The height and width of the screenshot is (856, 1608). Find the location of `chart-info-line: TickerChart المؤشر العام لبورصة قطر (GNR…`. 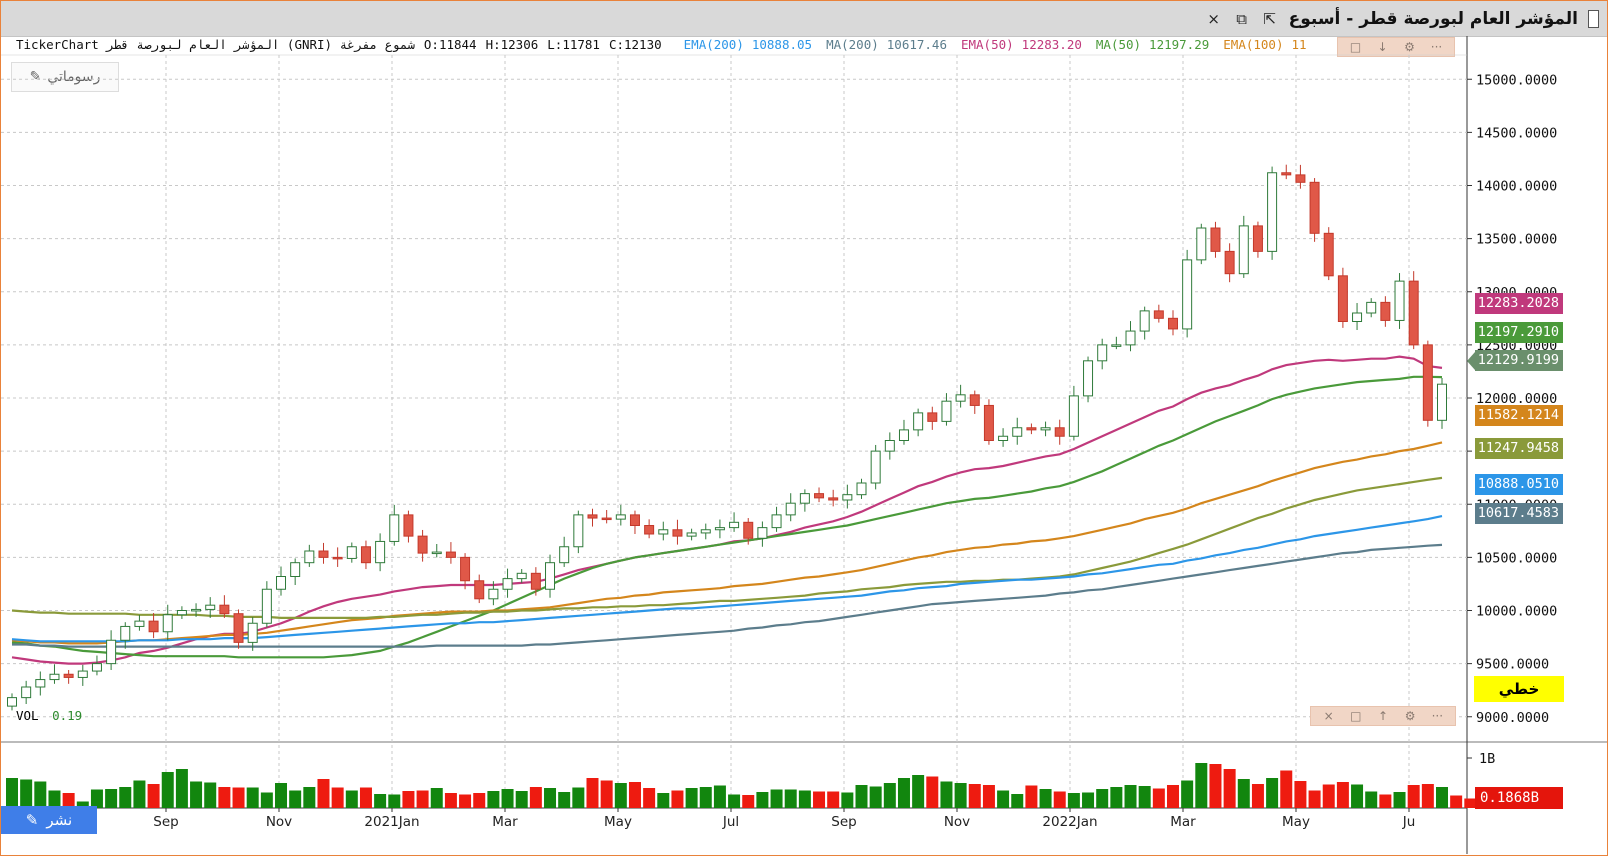

chart-info-line: TickerChart المؤشر العام لبورصة قطر (GNR… is located at coordinates (673, 47).